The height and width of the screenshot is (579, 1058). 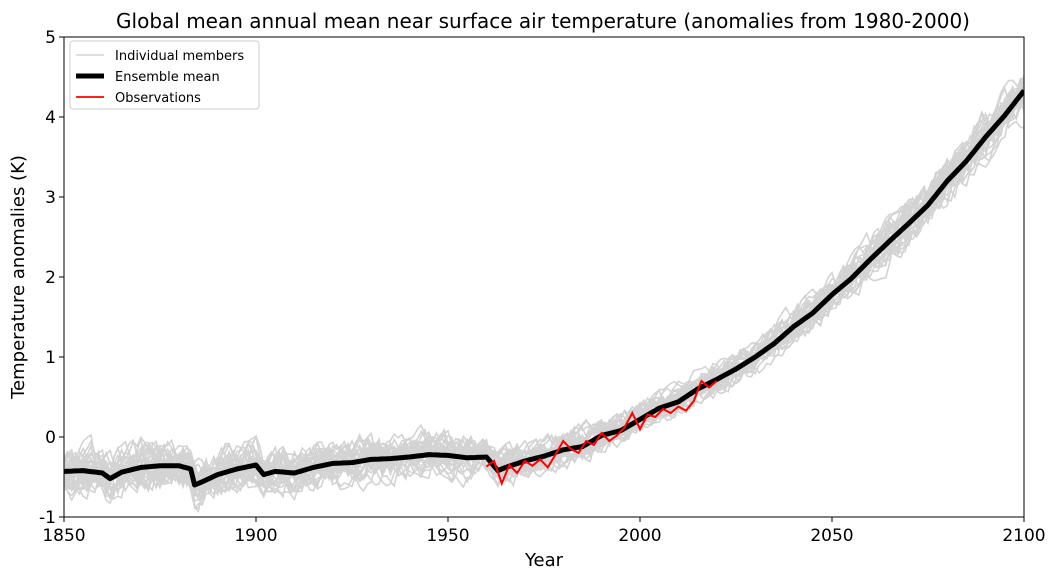 What do you see at coordinates (179, 56) in the screenshot?
I see `legend-label-members: Individual members` at bounding box center [179, 56].